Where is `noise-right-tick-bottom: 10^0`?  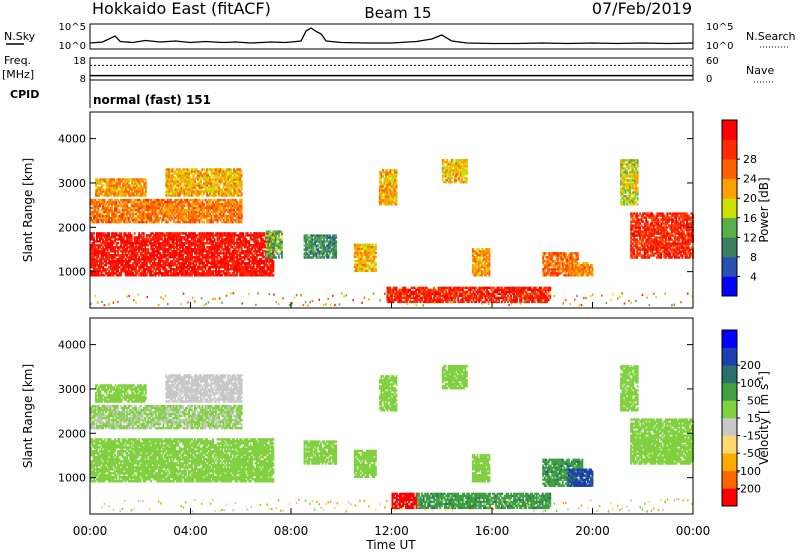 noise-right-tick-bottom: 10^0 is located at coordinates (719, 46).